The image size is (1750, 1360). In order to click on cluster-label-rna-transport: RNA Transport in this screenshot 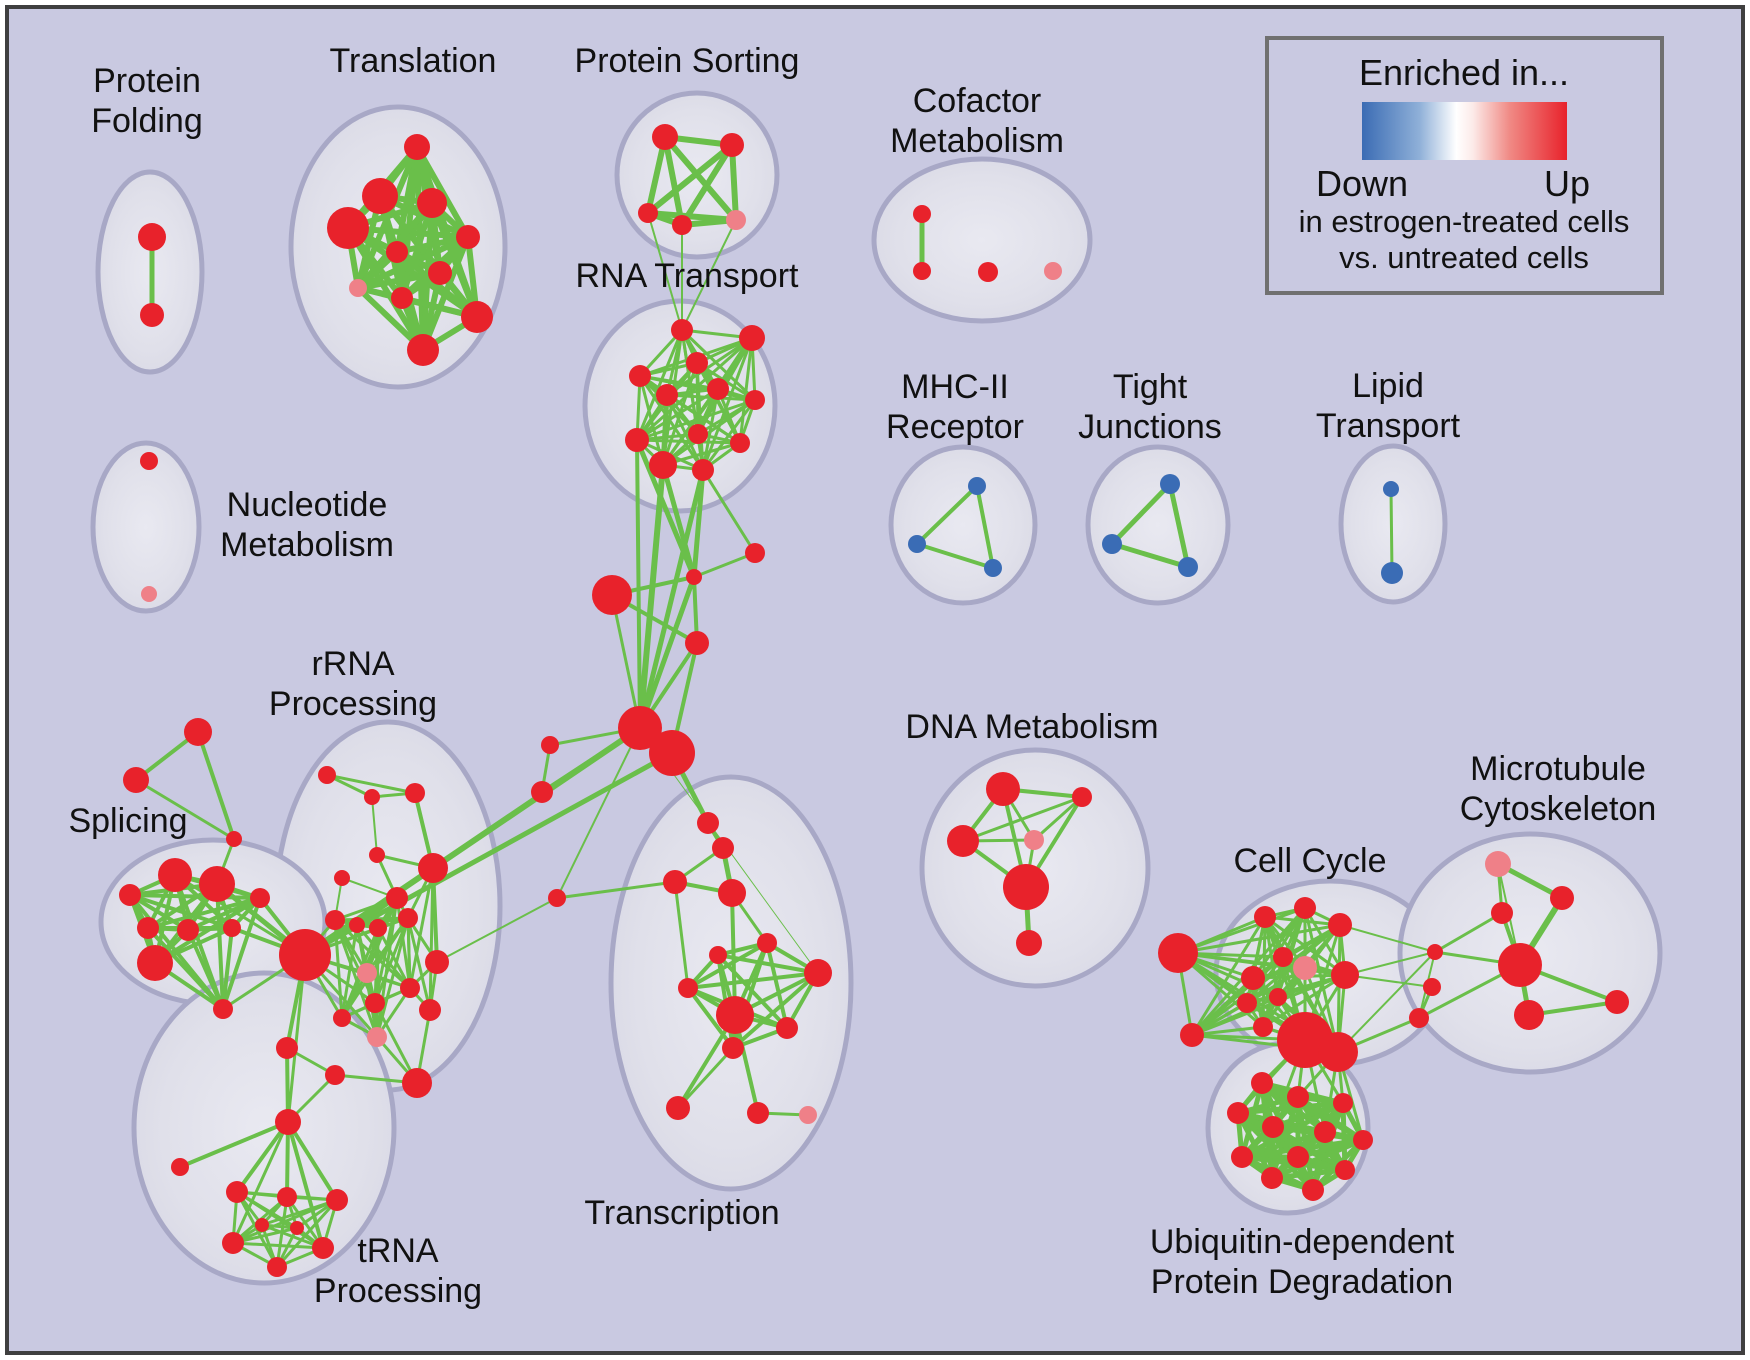, I will do `click(688, 276)`.